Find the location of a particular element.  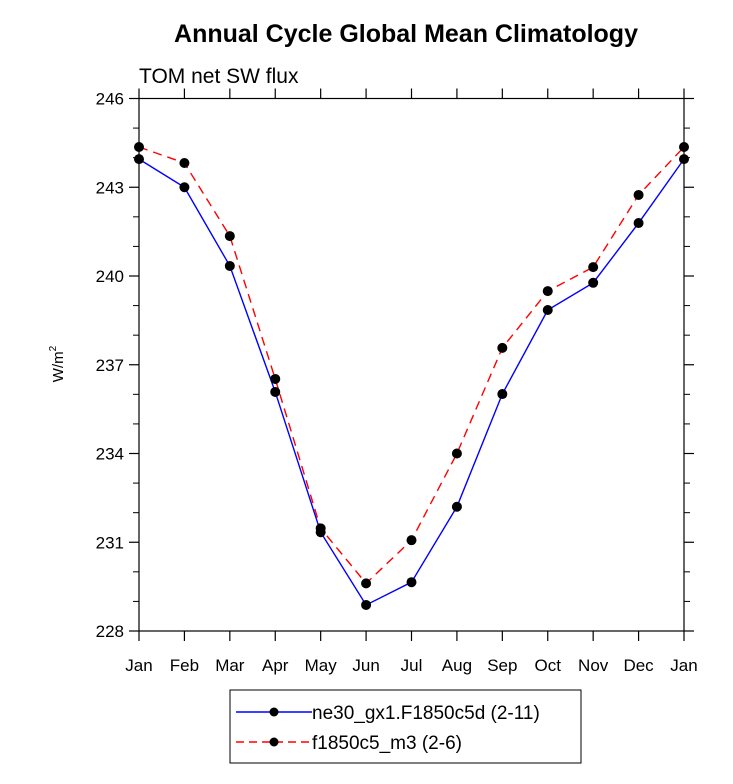

x-tick-label: Jul is located at coordinates (412, 665).